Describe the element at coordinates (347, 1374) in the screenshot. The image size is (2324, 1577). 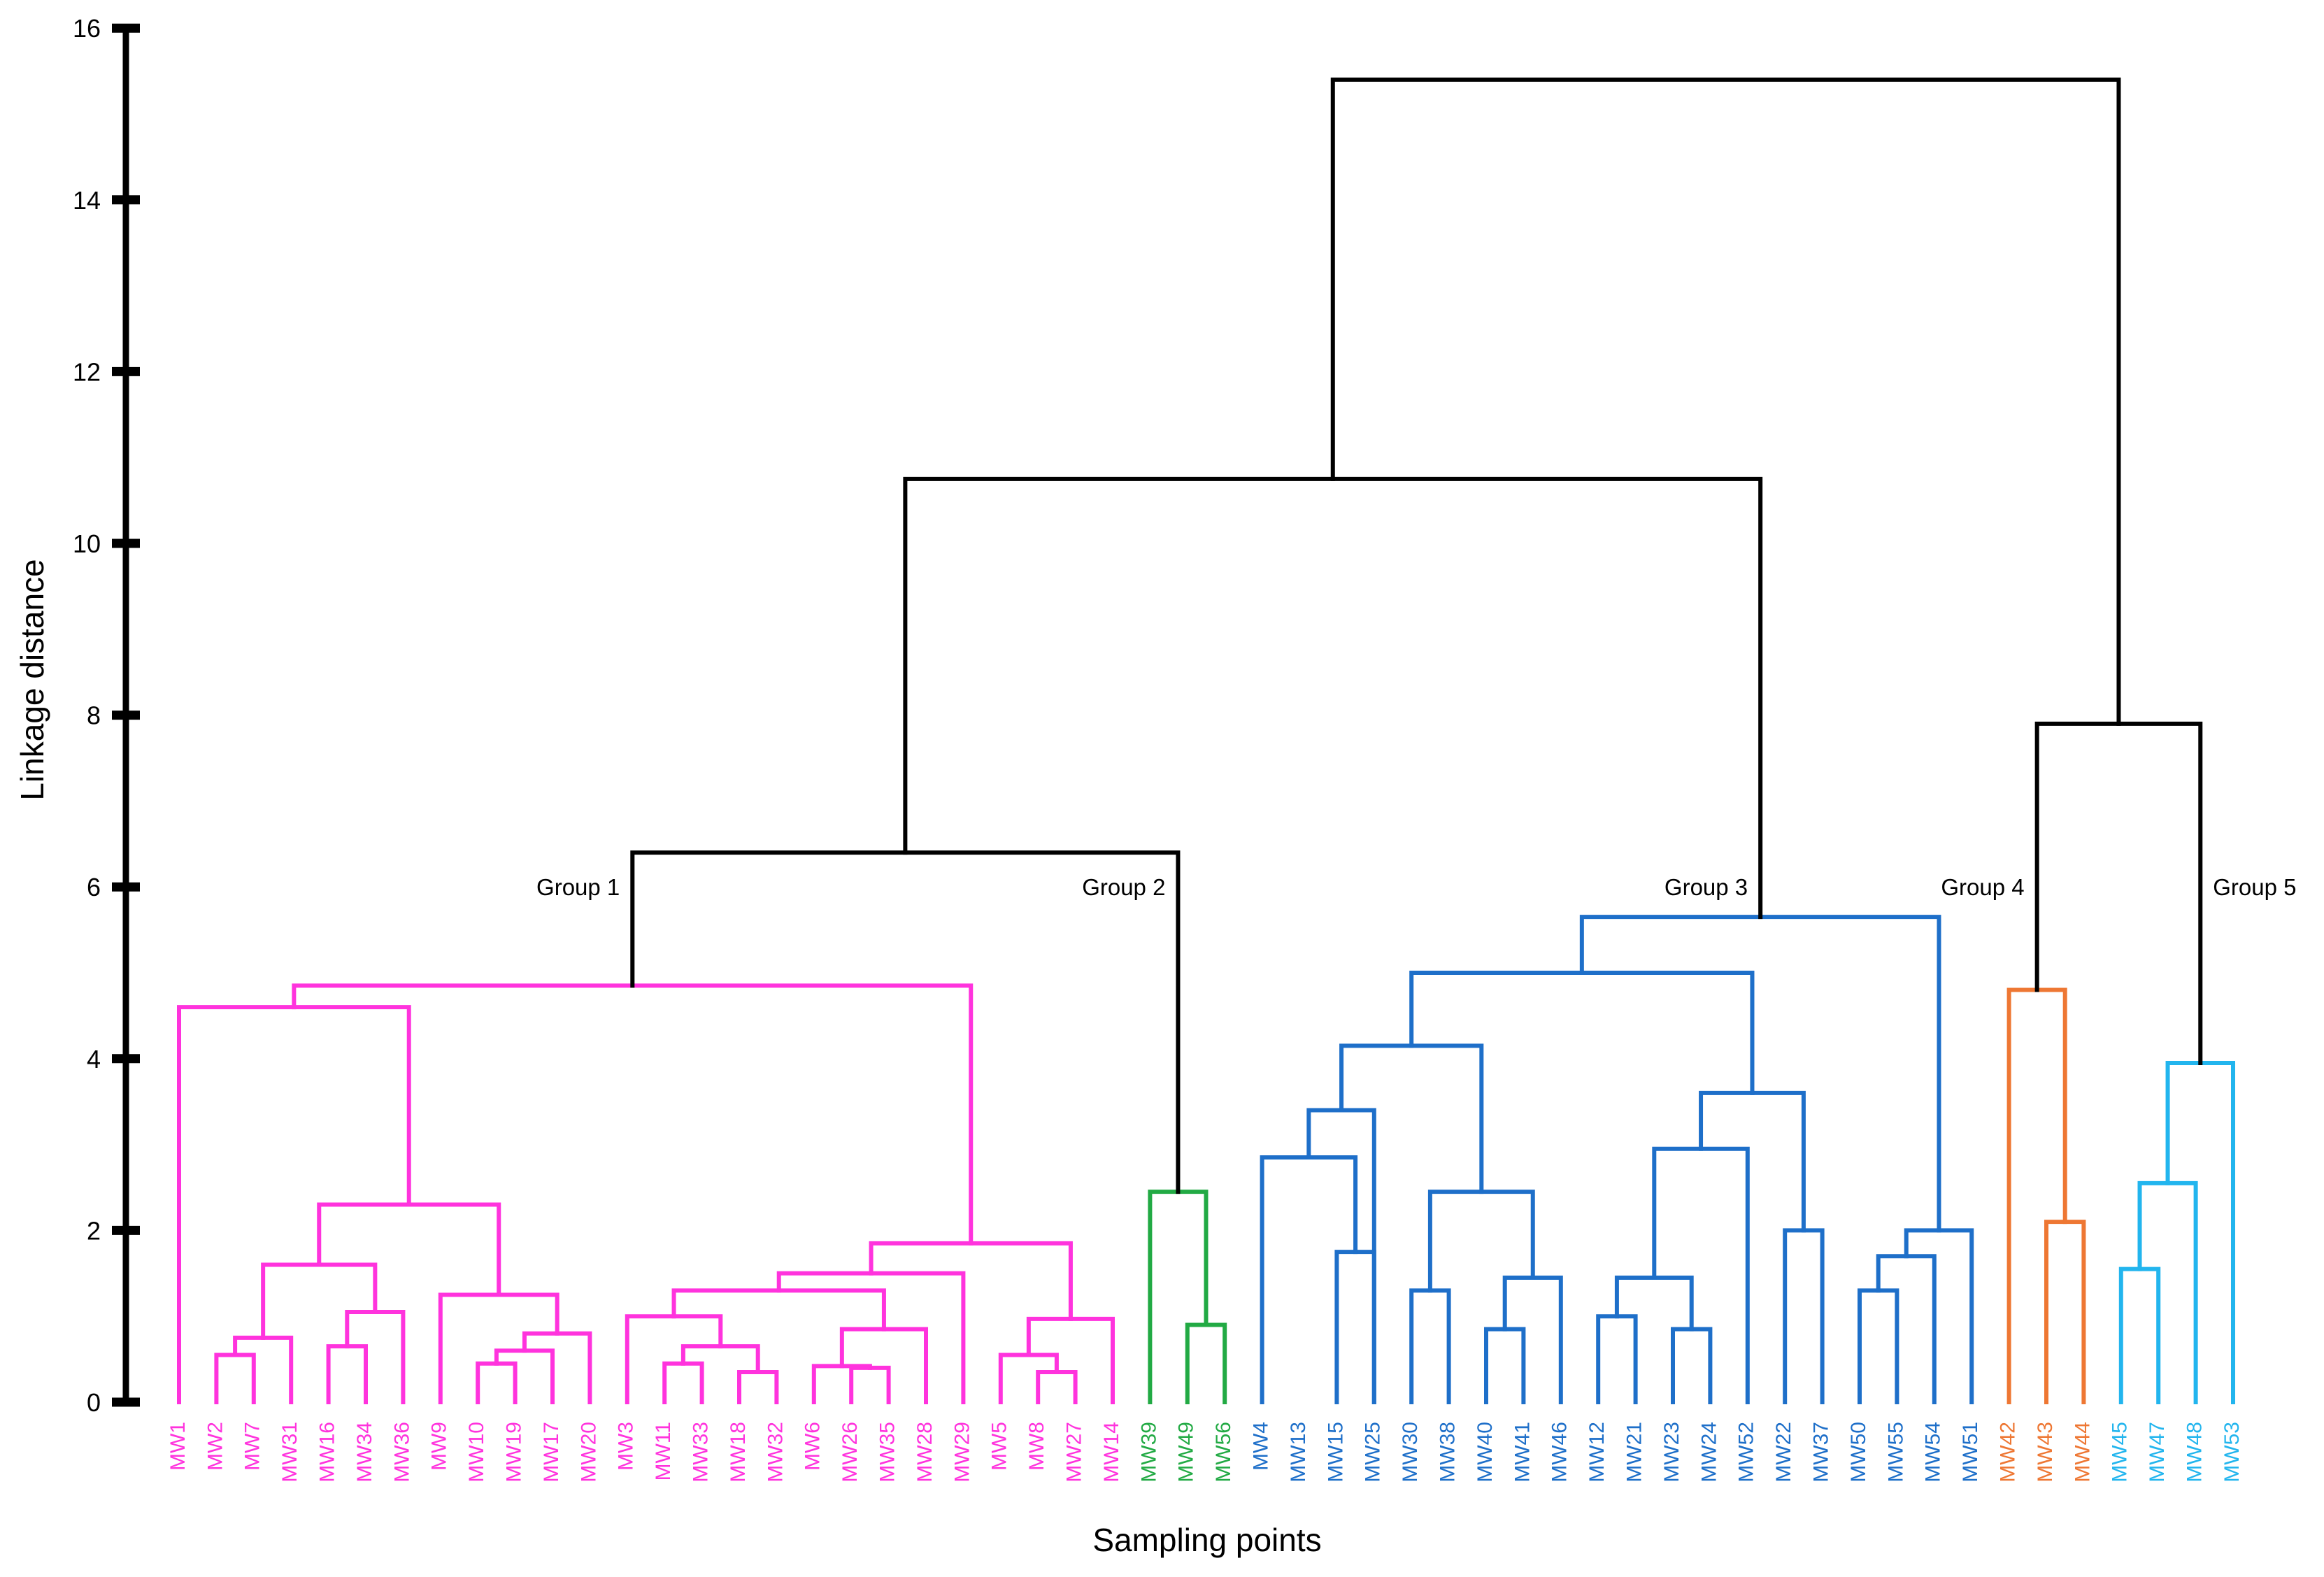
I see `merge-link-a3` at that location.